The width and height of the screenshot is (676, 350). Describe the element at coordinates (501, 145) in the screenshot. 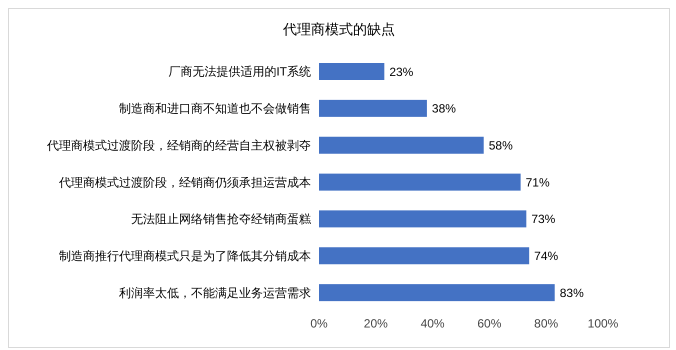

I see `data-label: 58%` at that location.